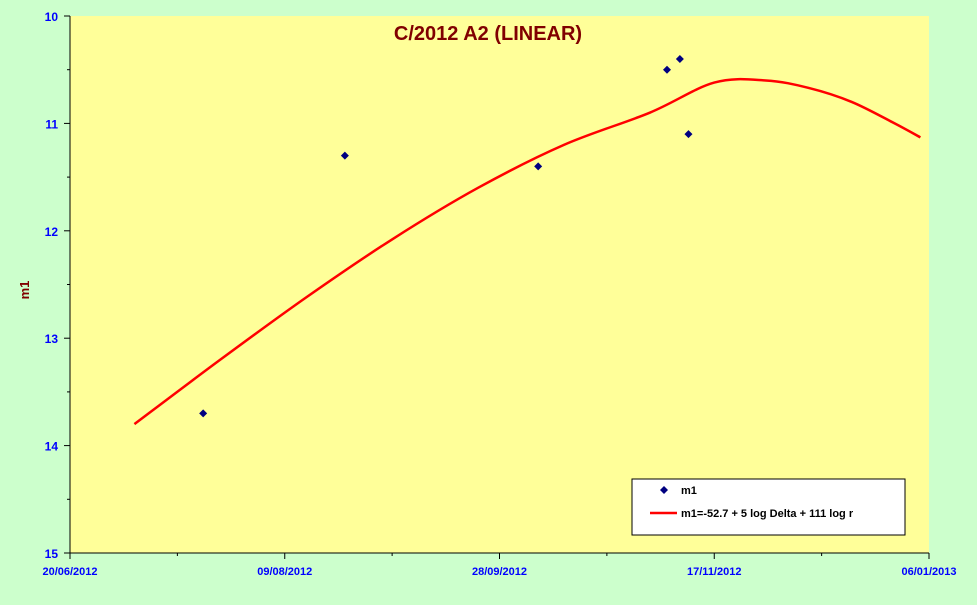 This screenshot has height=605, width=977. I want to click on y-tick-label-1: 11, so click(51, 124).